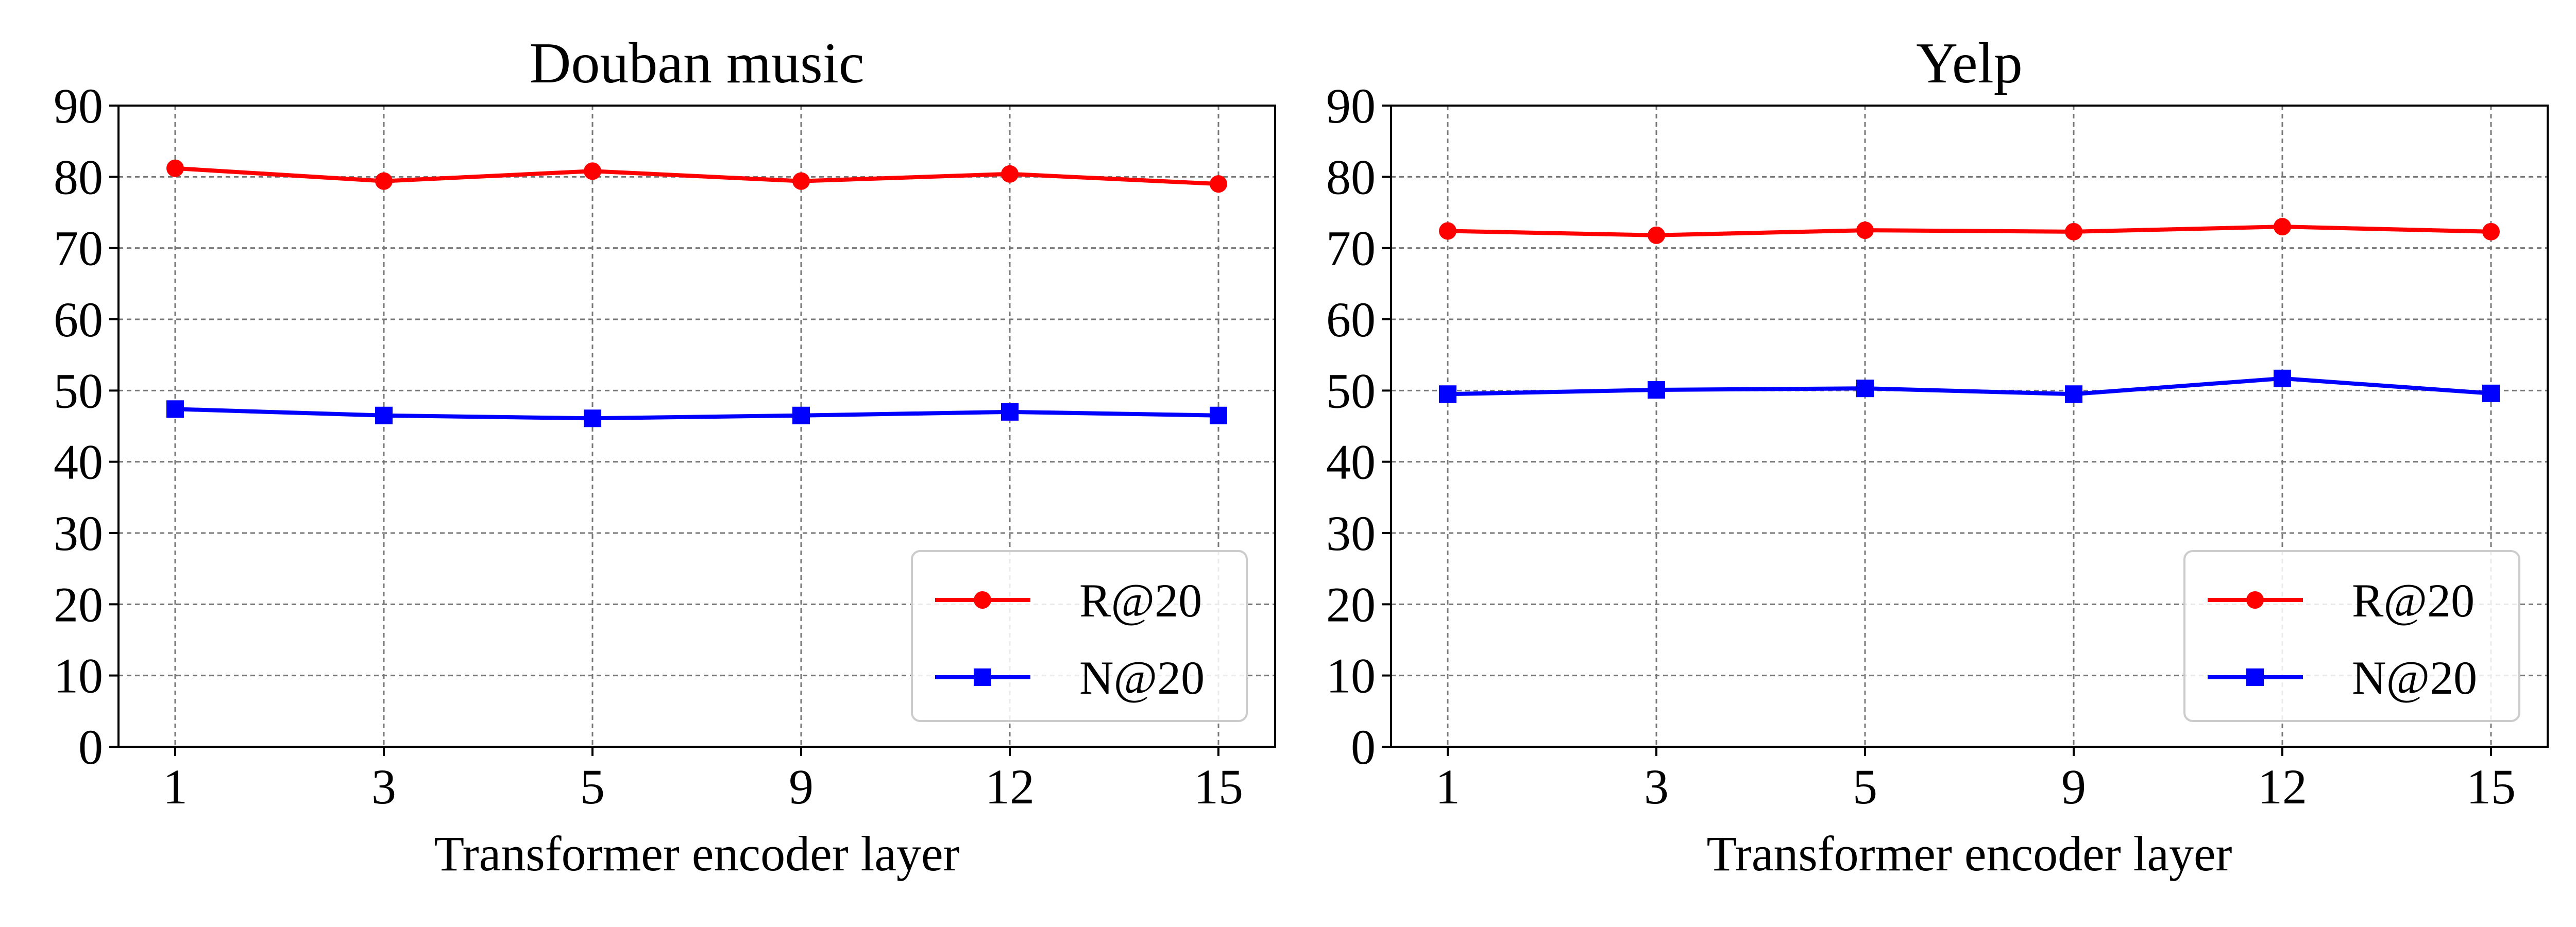  I want to click on chart-title: Douban music, so click(696, 63).